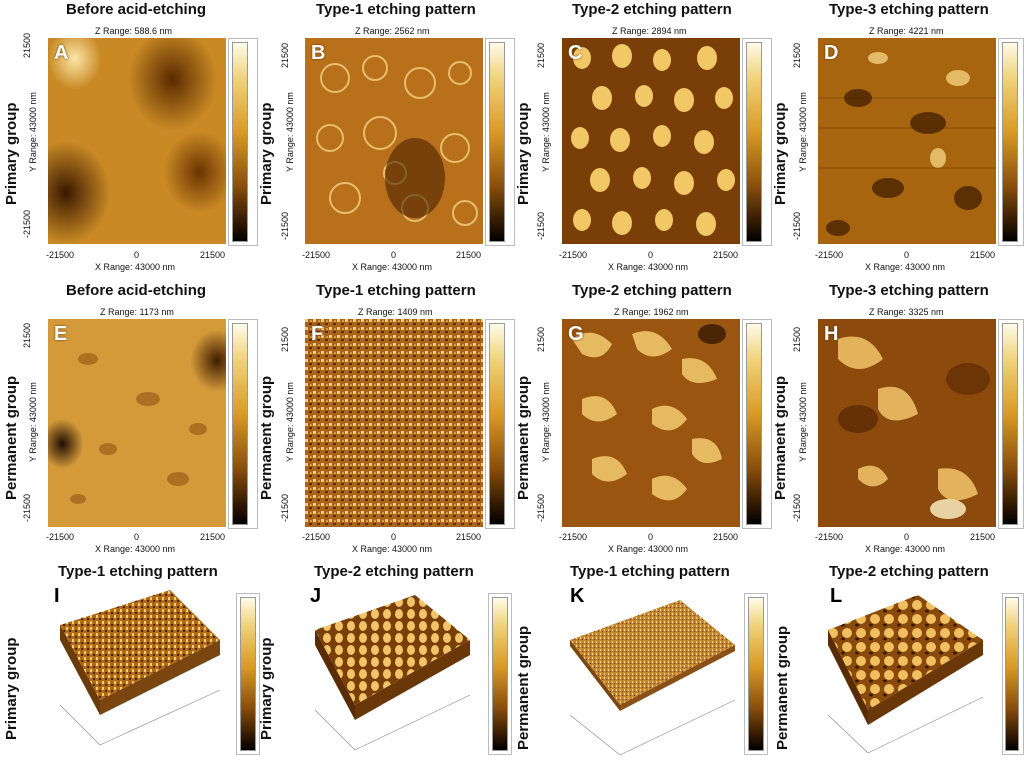 The height and width of the screenshot is (768, 1024). Describe the element at coordinates (797, 225) in the screenshot. I see `panel-d-ytick-bottom: -21500` at that location.